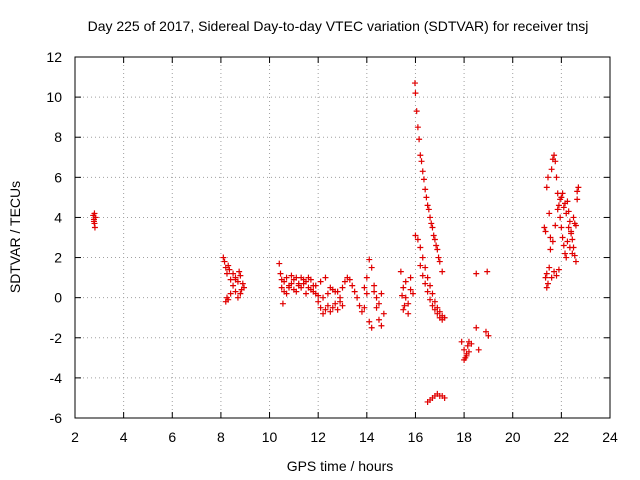 Image resolution: width=640 pixels, height=480 pixels. What do you see at coordinates (172, 437) in the screenshot?
I see `x-tick-label: 6` at bounding box center [172, 437].